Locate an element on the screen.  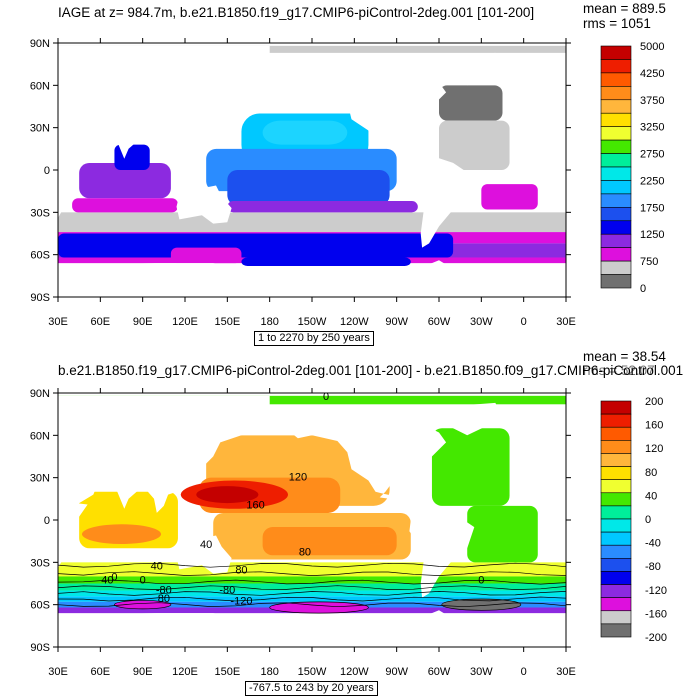
weddell-dark is located at coordinates (481, 604).